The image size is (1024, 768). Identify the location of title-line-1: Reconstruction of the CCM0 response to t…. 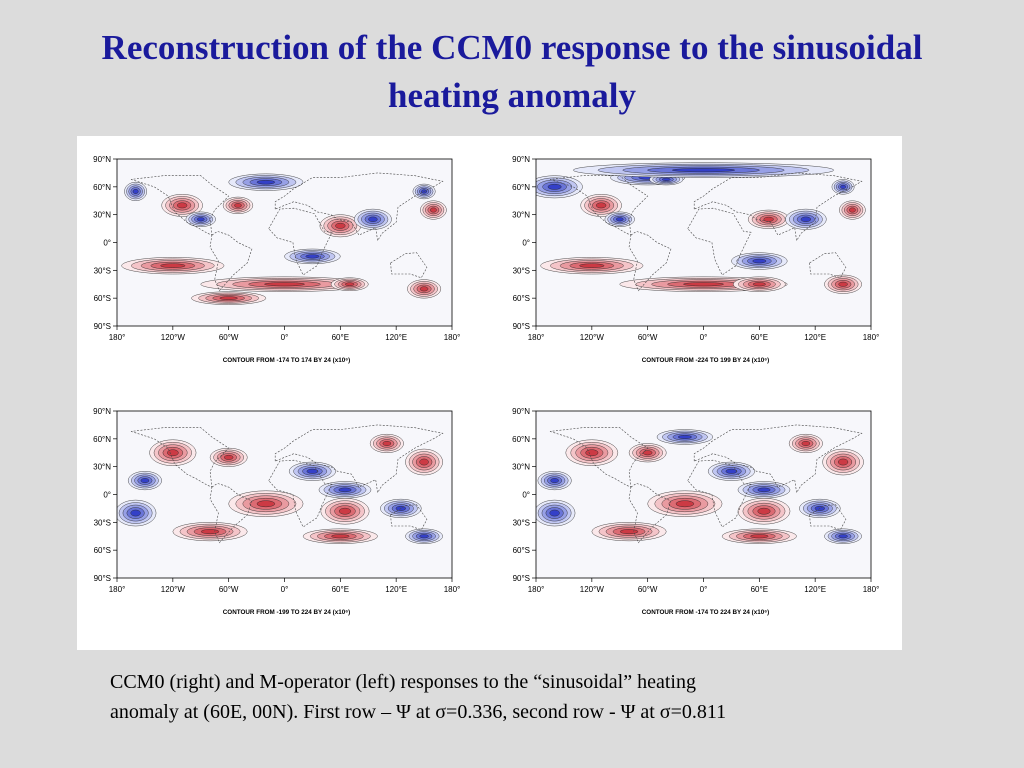
(512, 47).